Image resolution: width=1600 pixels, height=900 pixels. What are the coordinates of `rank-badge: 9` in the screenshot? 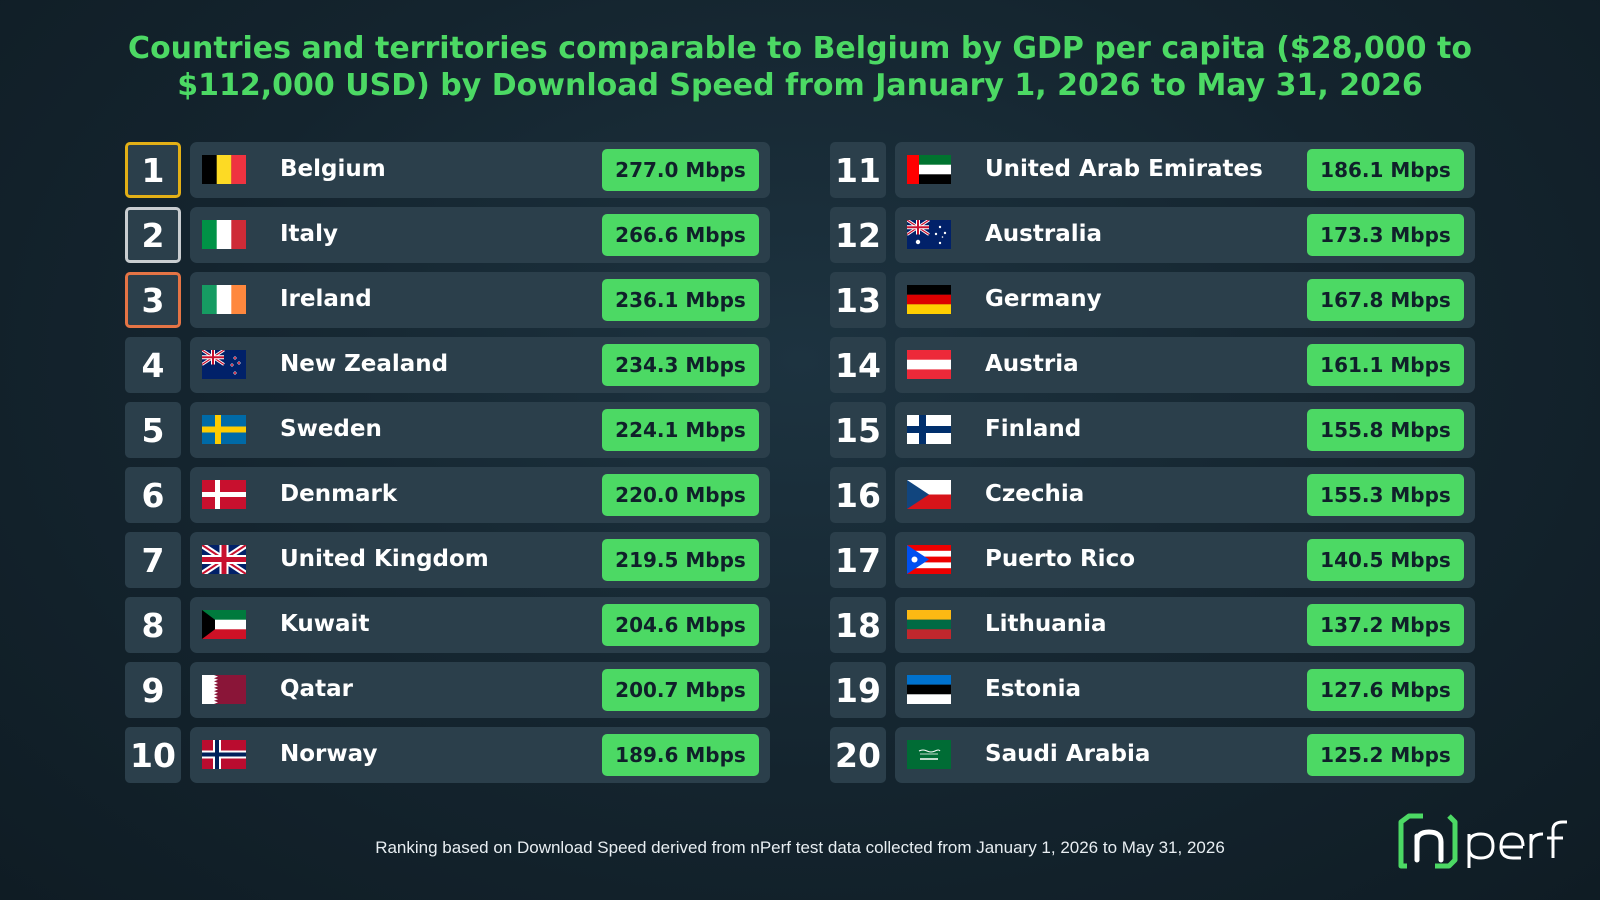 It's located at (153, 690).